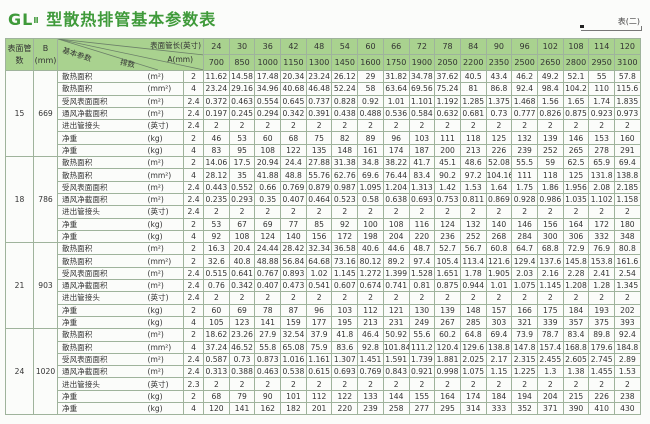 This screenshot has width=650, height=424. What do you see at coordinates (242, 89) in the screenshot?
I see `value-cell: 29.16` at bounding box center [242, 89].